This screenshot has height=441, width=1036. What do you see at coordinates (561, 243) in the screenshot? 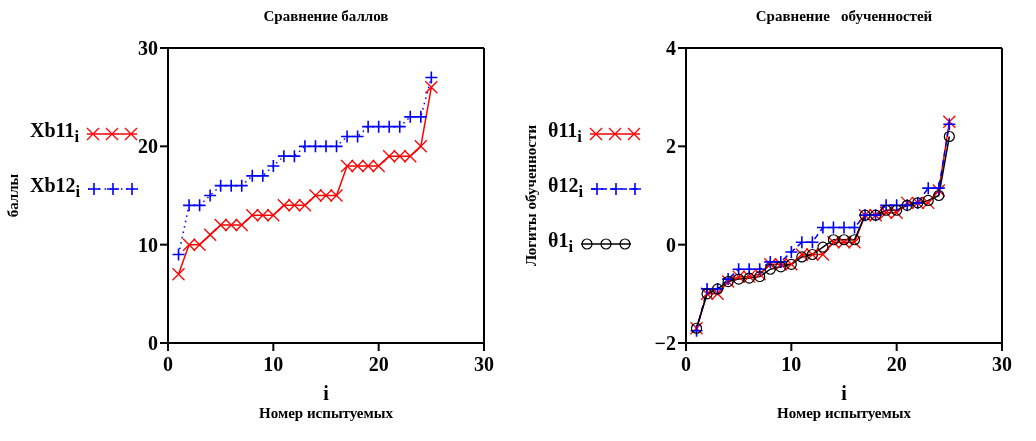
I see `legend-label: θ1$_{i}$` at bounding box center [561, 243].